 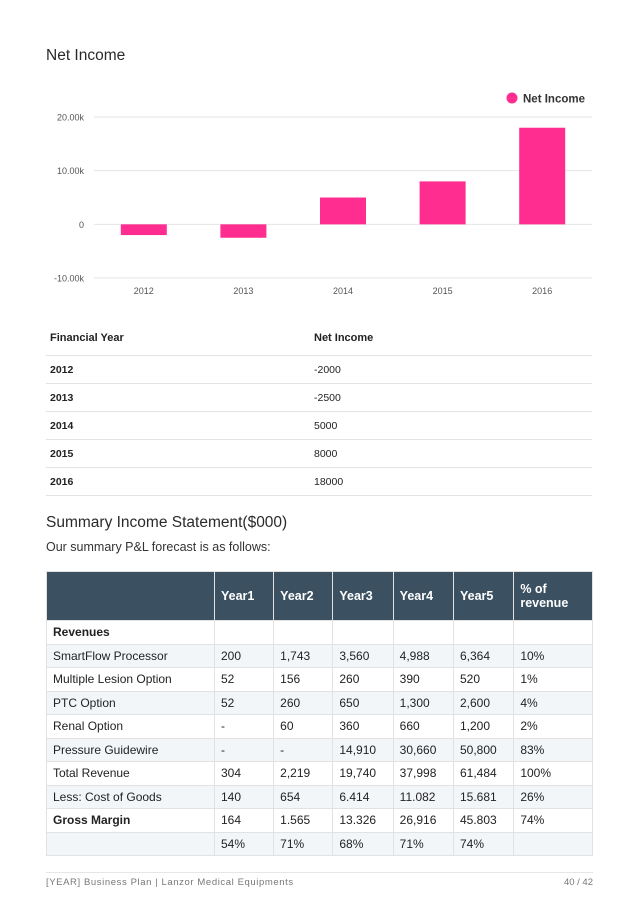 What do you see at coordinates (554, 100) in the screenshot?
I see `legend-label: Net Income` at bounding box center [554, 100].